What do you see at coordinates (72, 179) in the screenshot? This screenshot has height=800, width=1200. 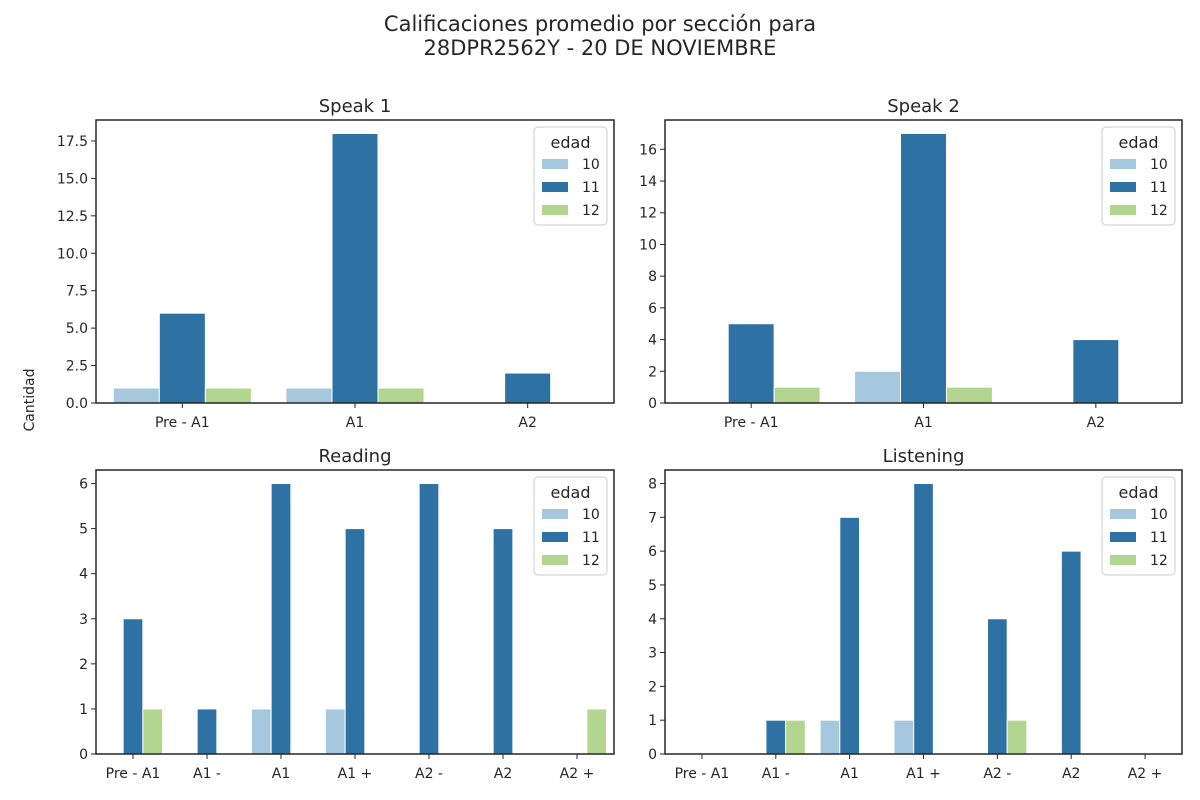 I see `y-tick-label: 15.0` at bounding box center [72, 179].